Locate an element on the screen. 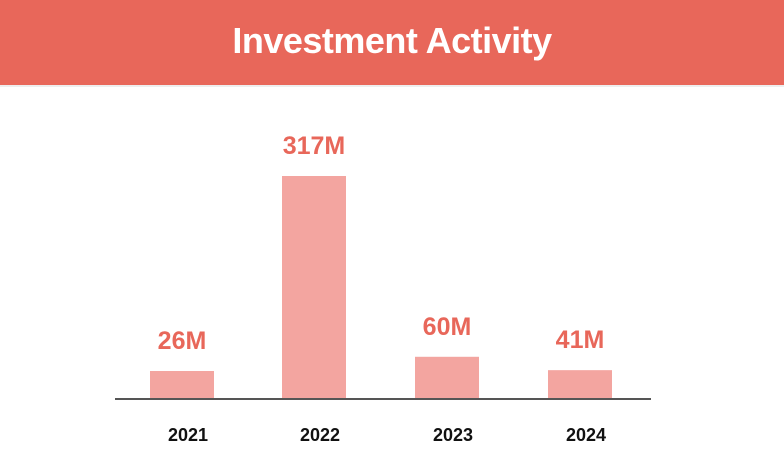 The height and width of the screenshot is (472, 784). banner-divider is located at coordinates (392, 86).